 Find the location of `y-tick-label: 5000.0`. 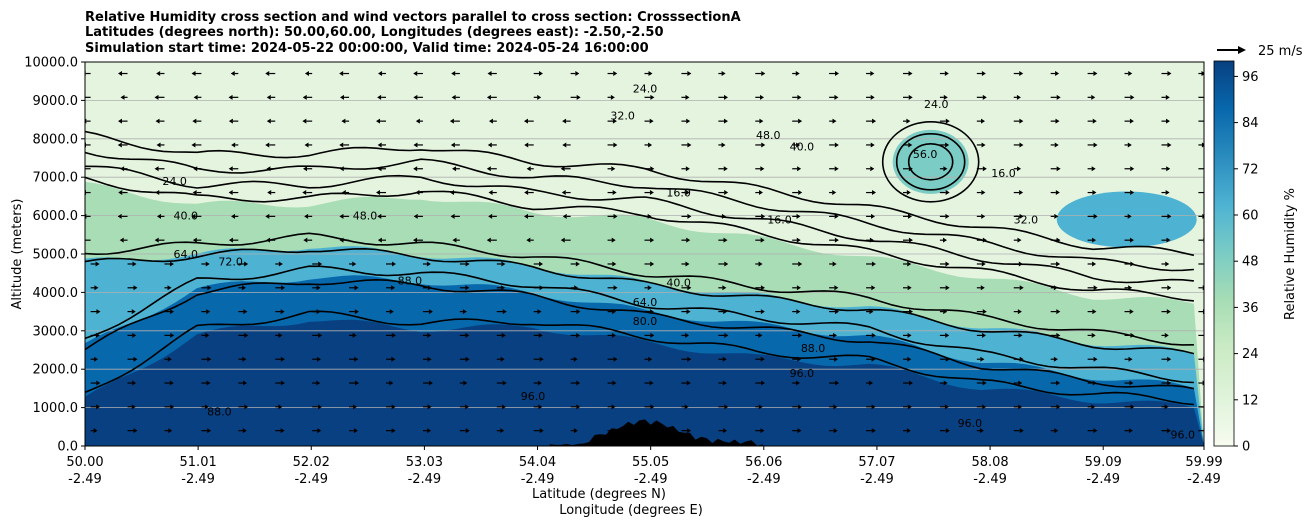

y-tick-label: 5000.0 is located at coordinates (56, 255).